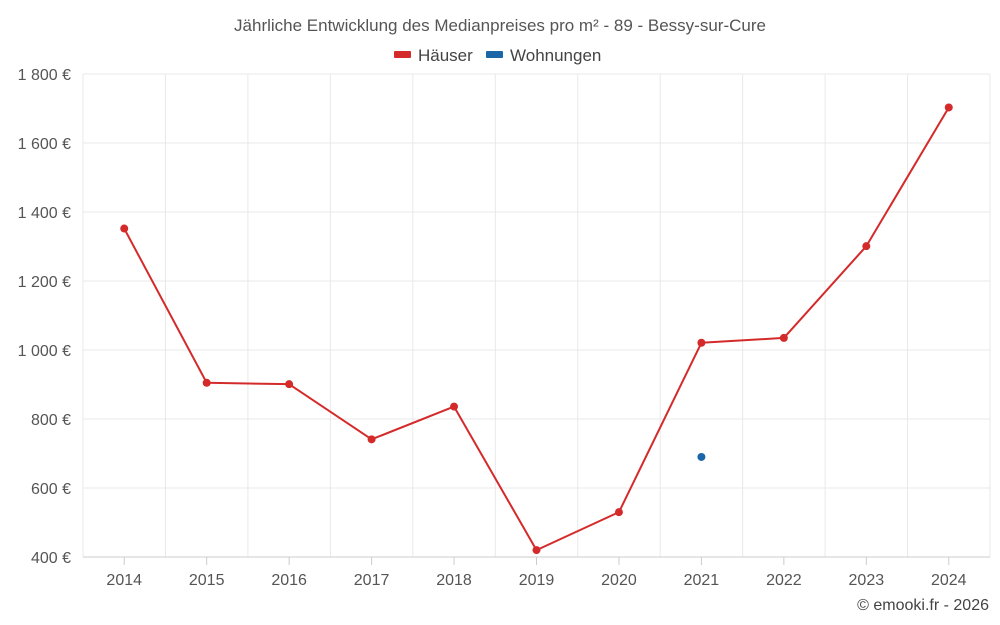 This screenshot has height=625, width=1000. I want to click on y-tick-label: 1 600 €, so click(44, 144).